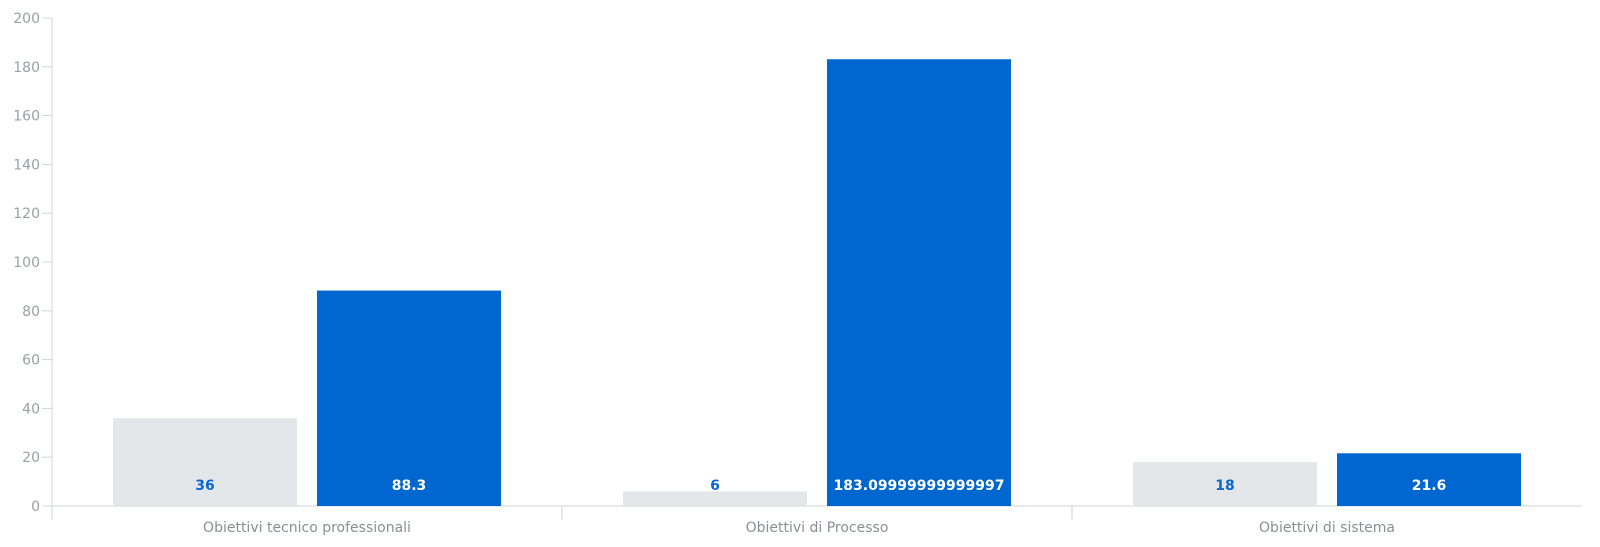 The image size is (1600, 547). Describe the element at coordinates (817, 528) in the screenshot. I see `x-category-label: Obiettivi di Processo` at that location.